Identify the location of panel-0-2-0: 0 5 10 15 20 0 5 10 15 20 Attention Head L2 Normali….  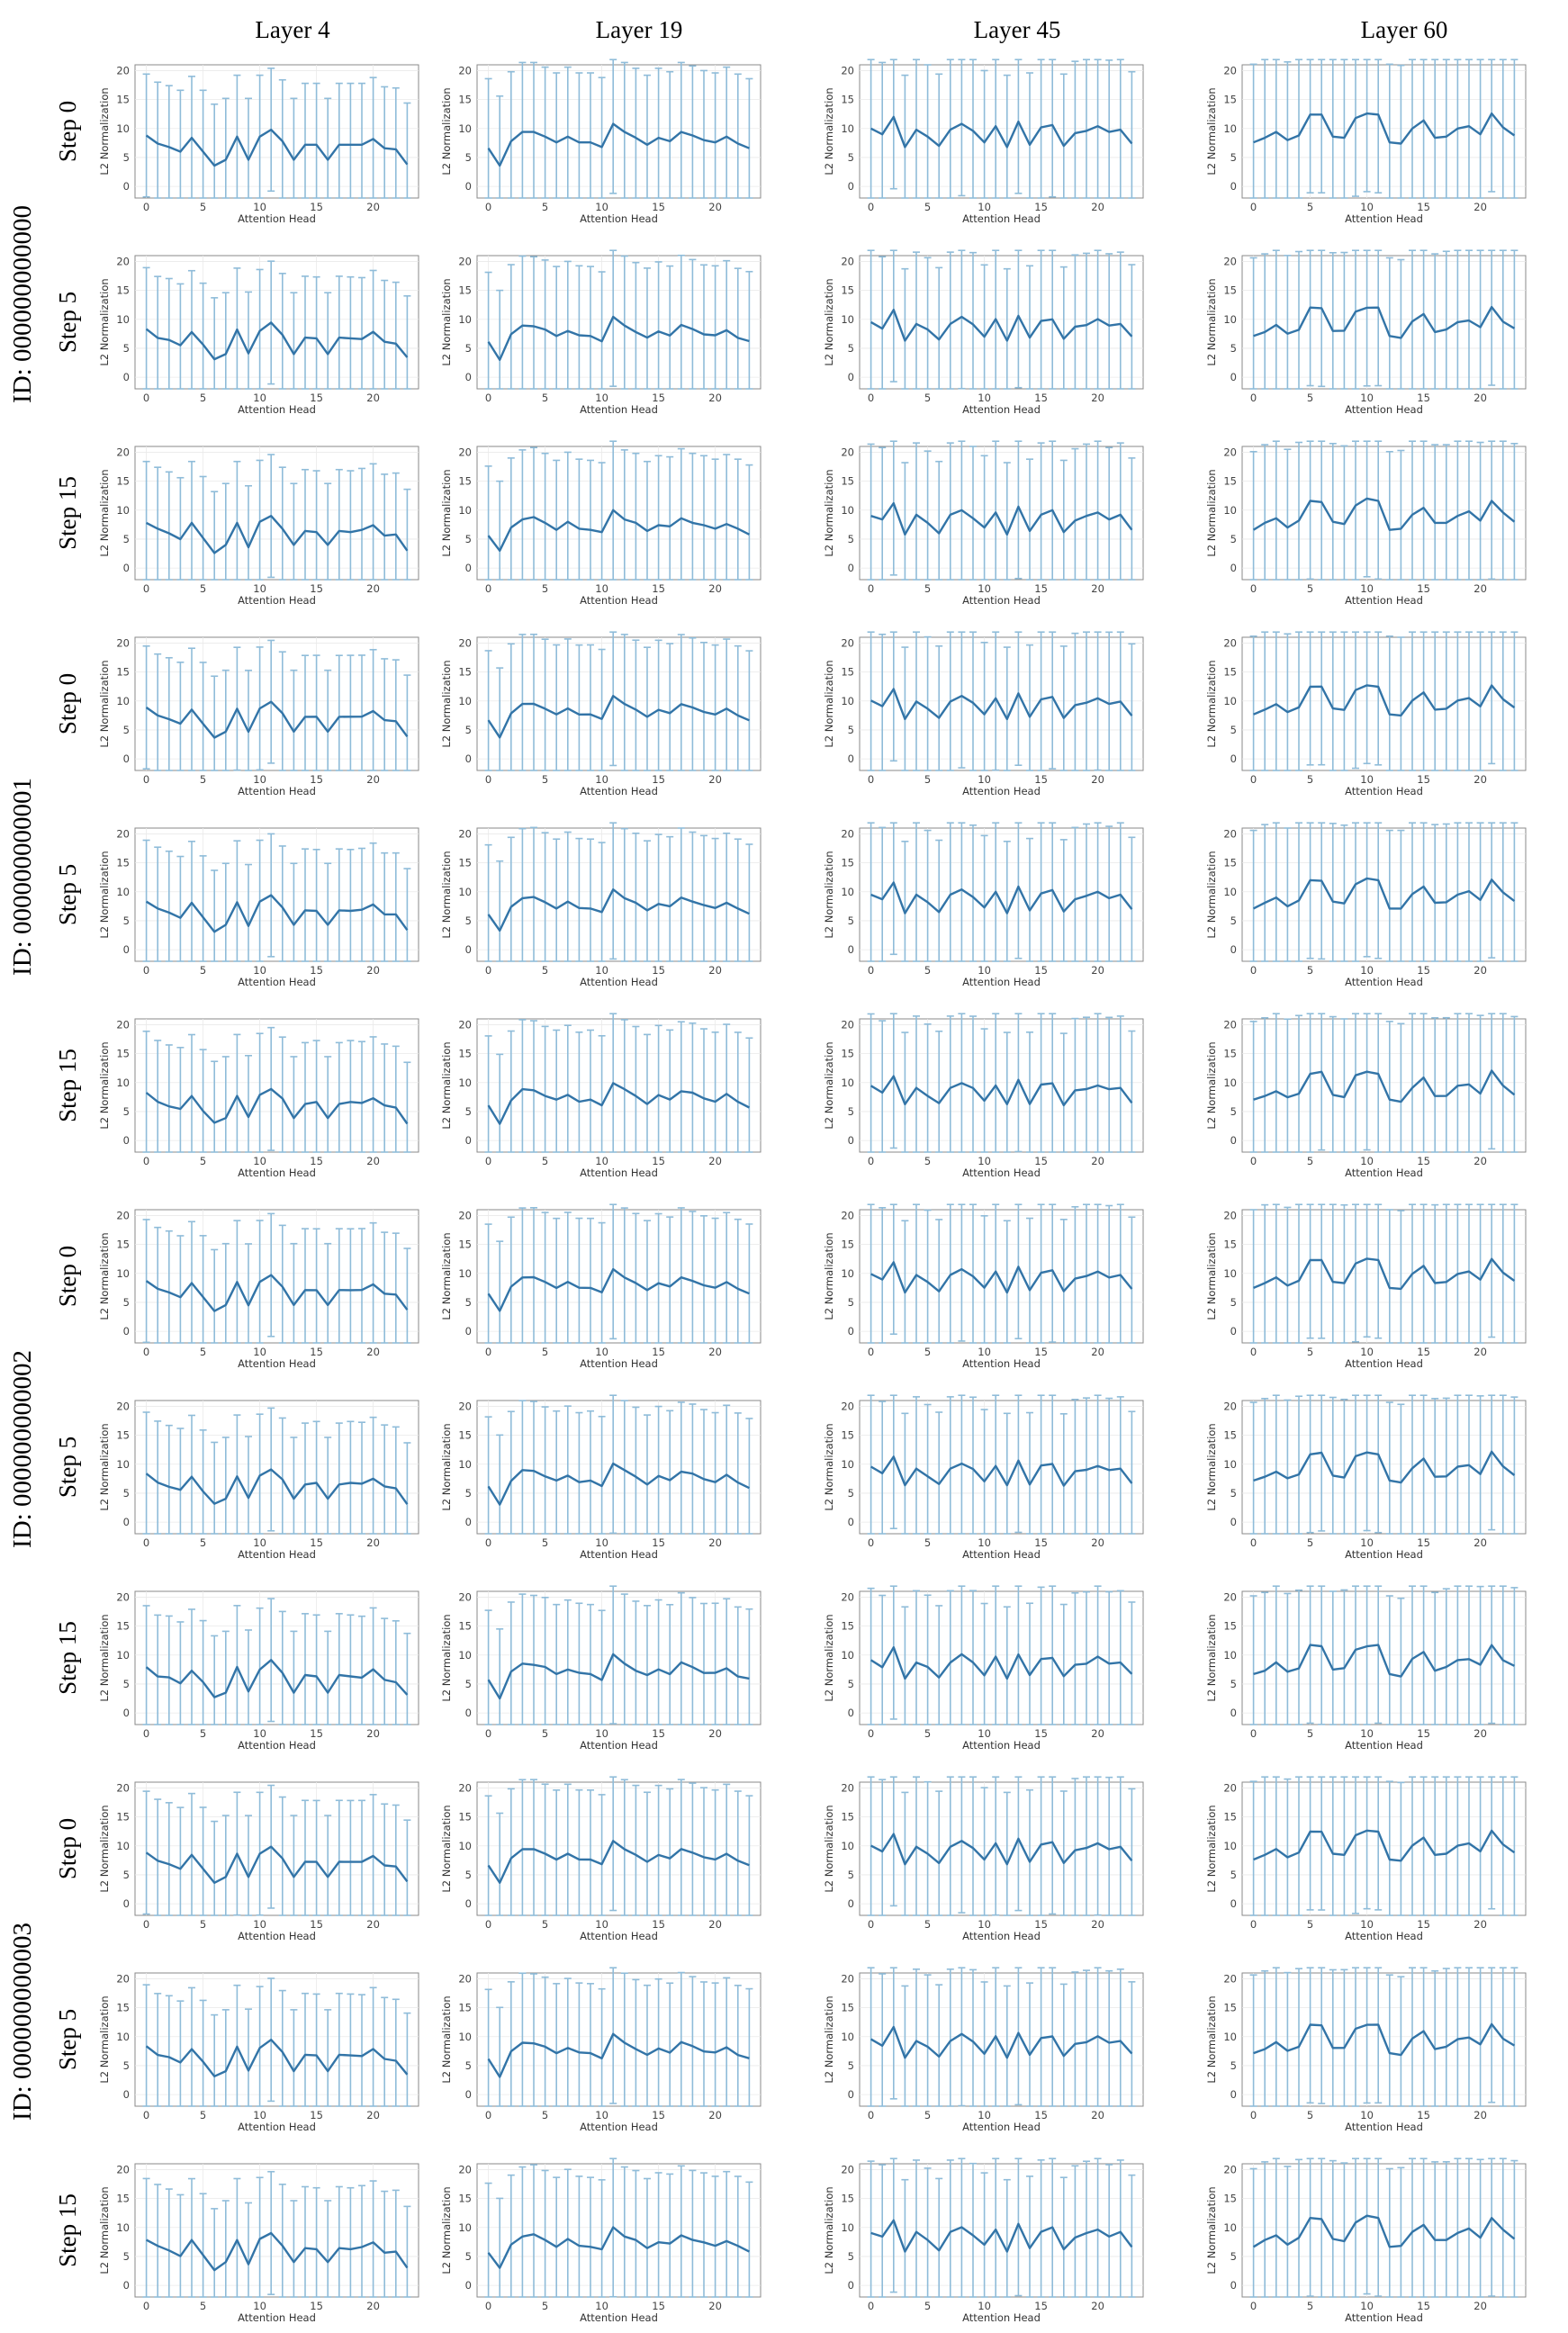
(259, 526).